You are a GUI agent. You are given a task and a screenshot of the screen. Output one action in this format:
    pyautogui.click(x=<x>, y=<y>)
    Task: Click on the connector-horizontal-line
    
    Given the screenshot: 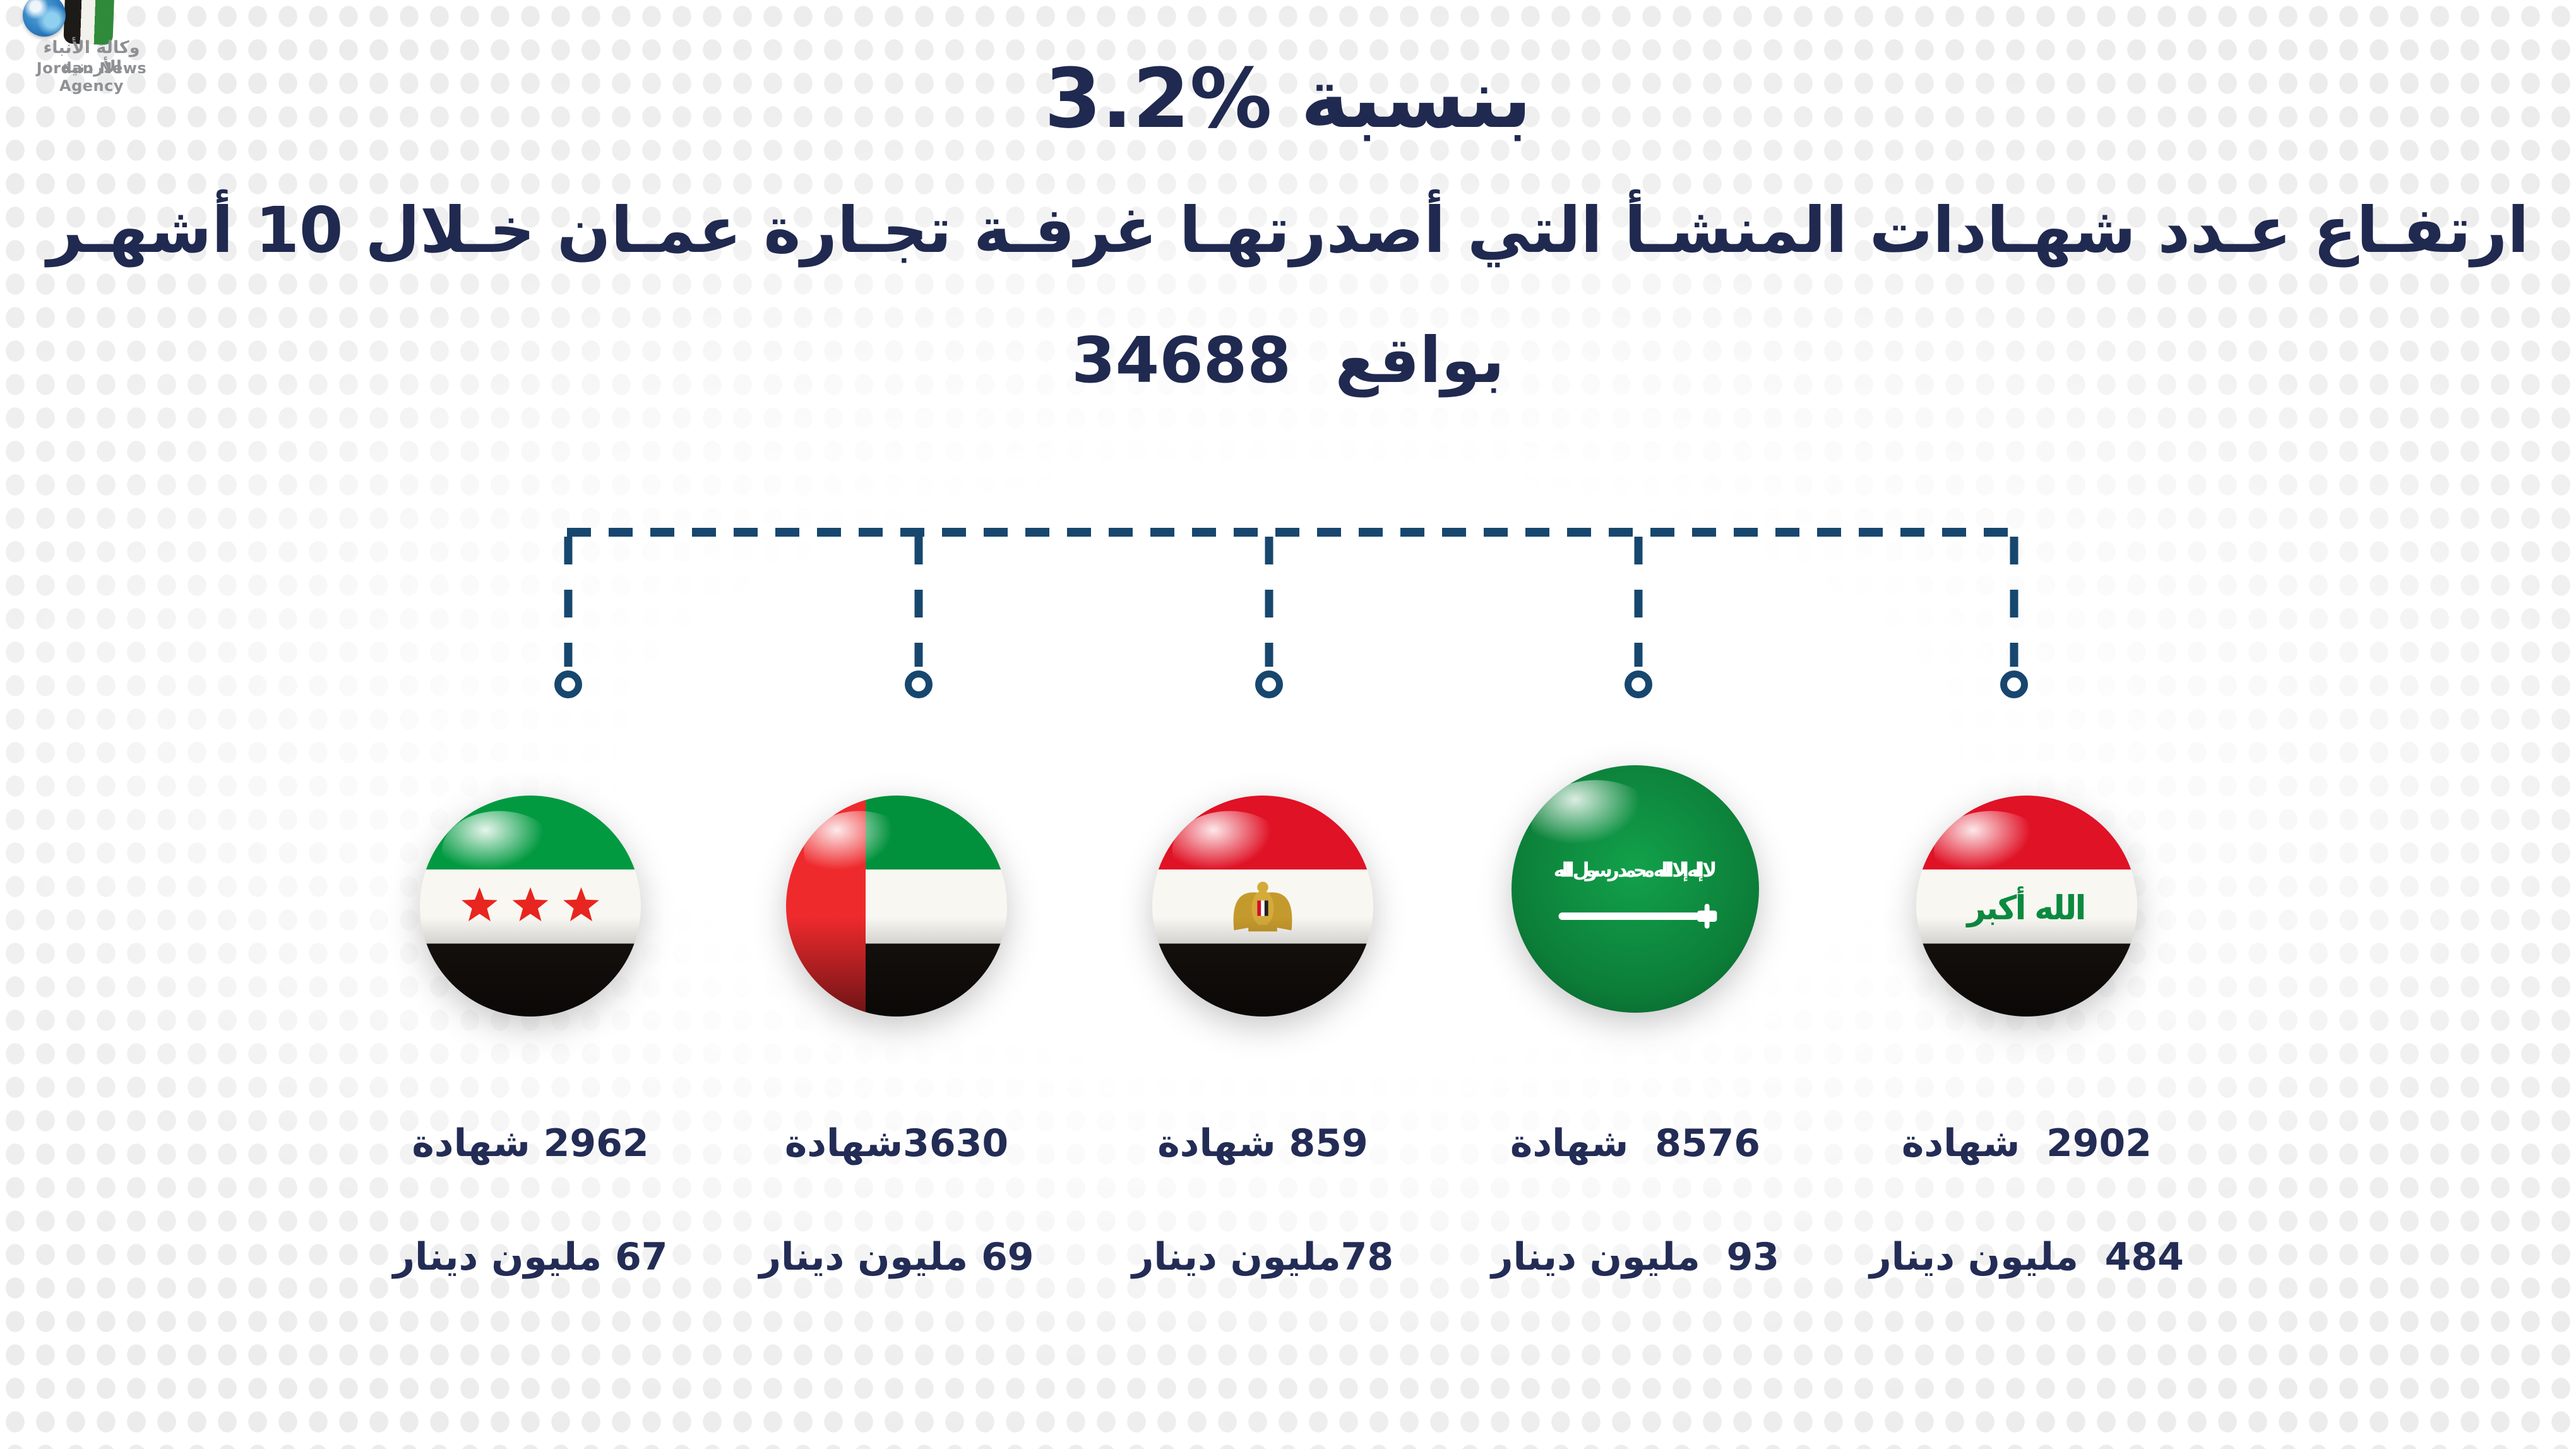 What is the action you would take?
    pyautogui.click(x=1291, y=532)
    